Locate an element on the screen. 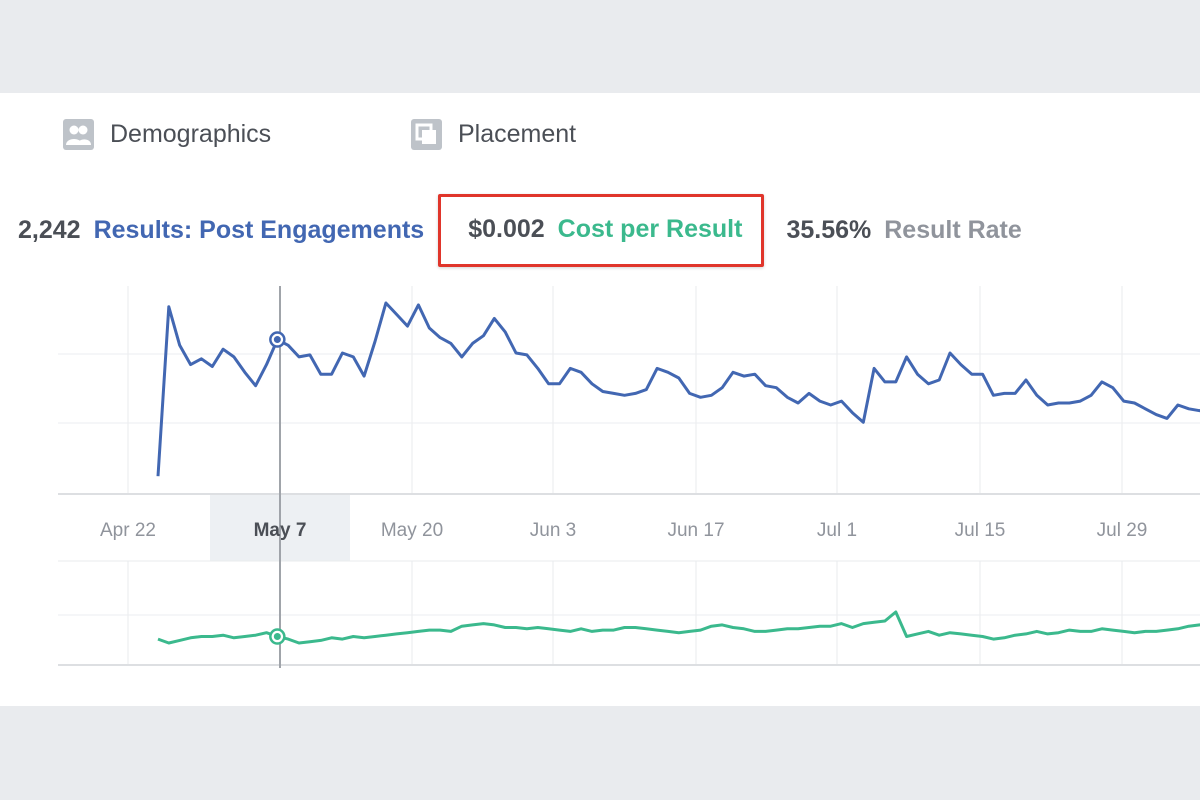 This screenshot has width=1200, height=800. cost-per-result-stat: $0.002 Cost per Result is located at coordinates (601, 230).